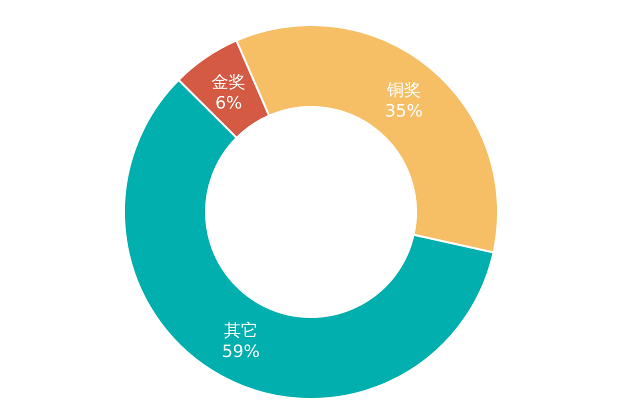 Image resolution: width=619 pixels, height=404 pixels. I want to click on slice-label: 金奖, so click(229, 82).